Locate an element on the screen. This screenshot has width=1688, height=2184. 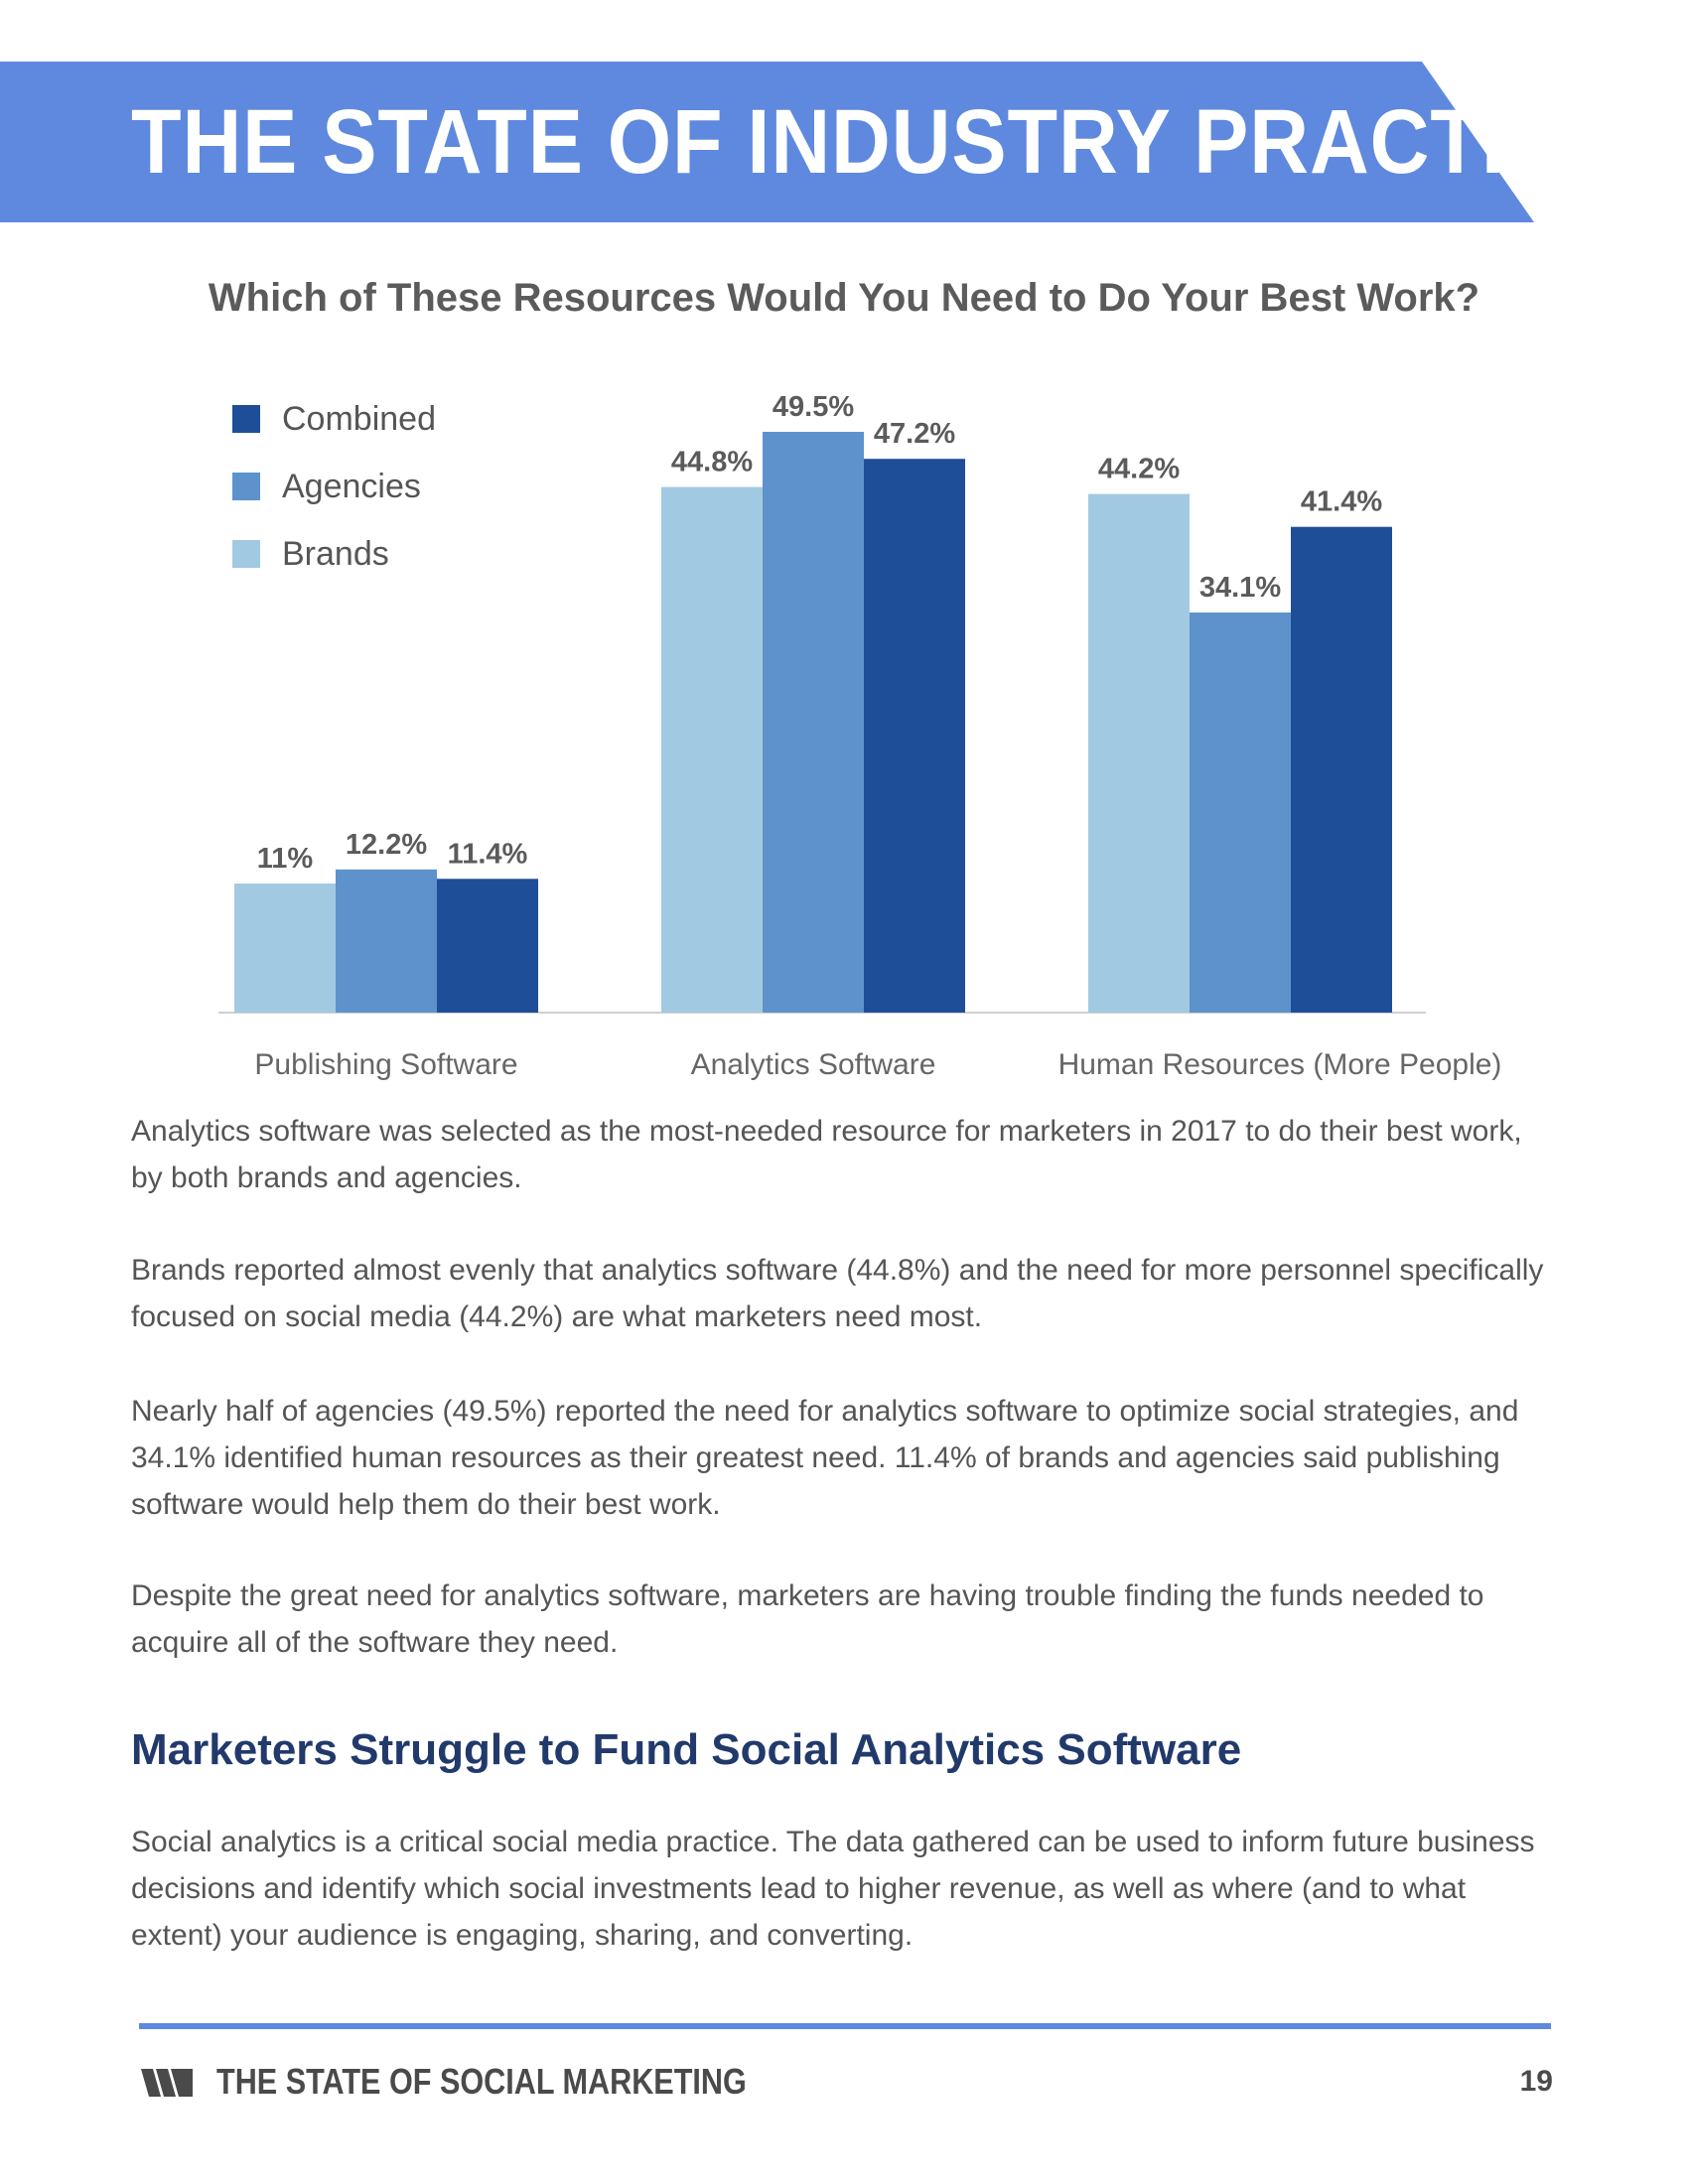
legend-item-combined: Combined is located at coordinates (334, 419).